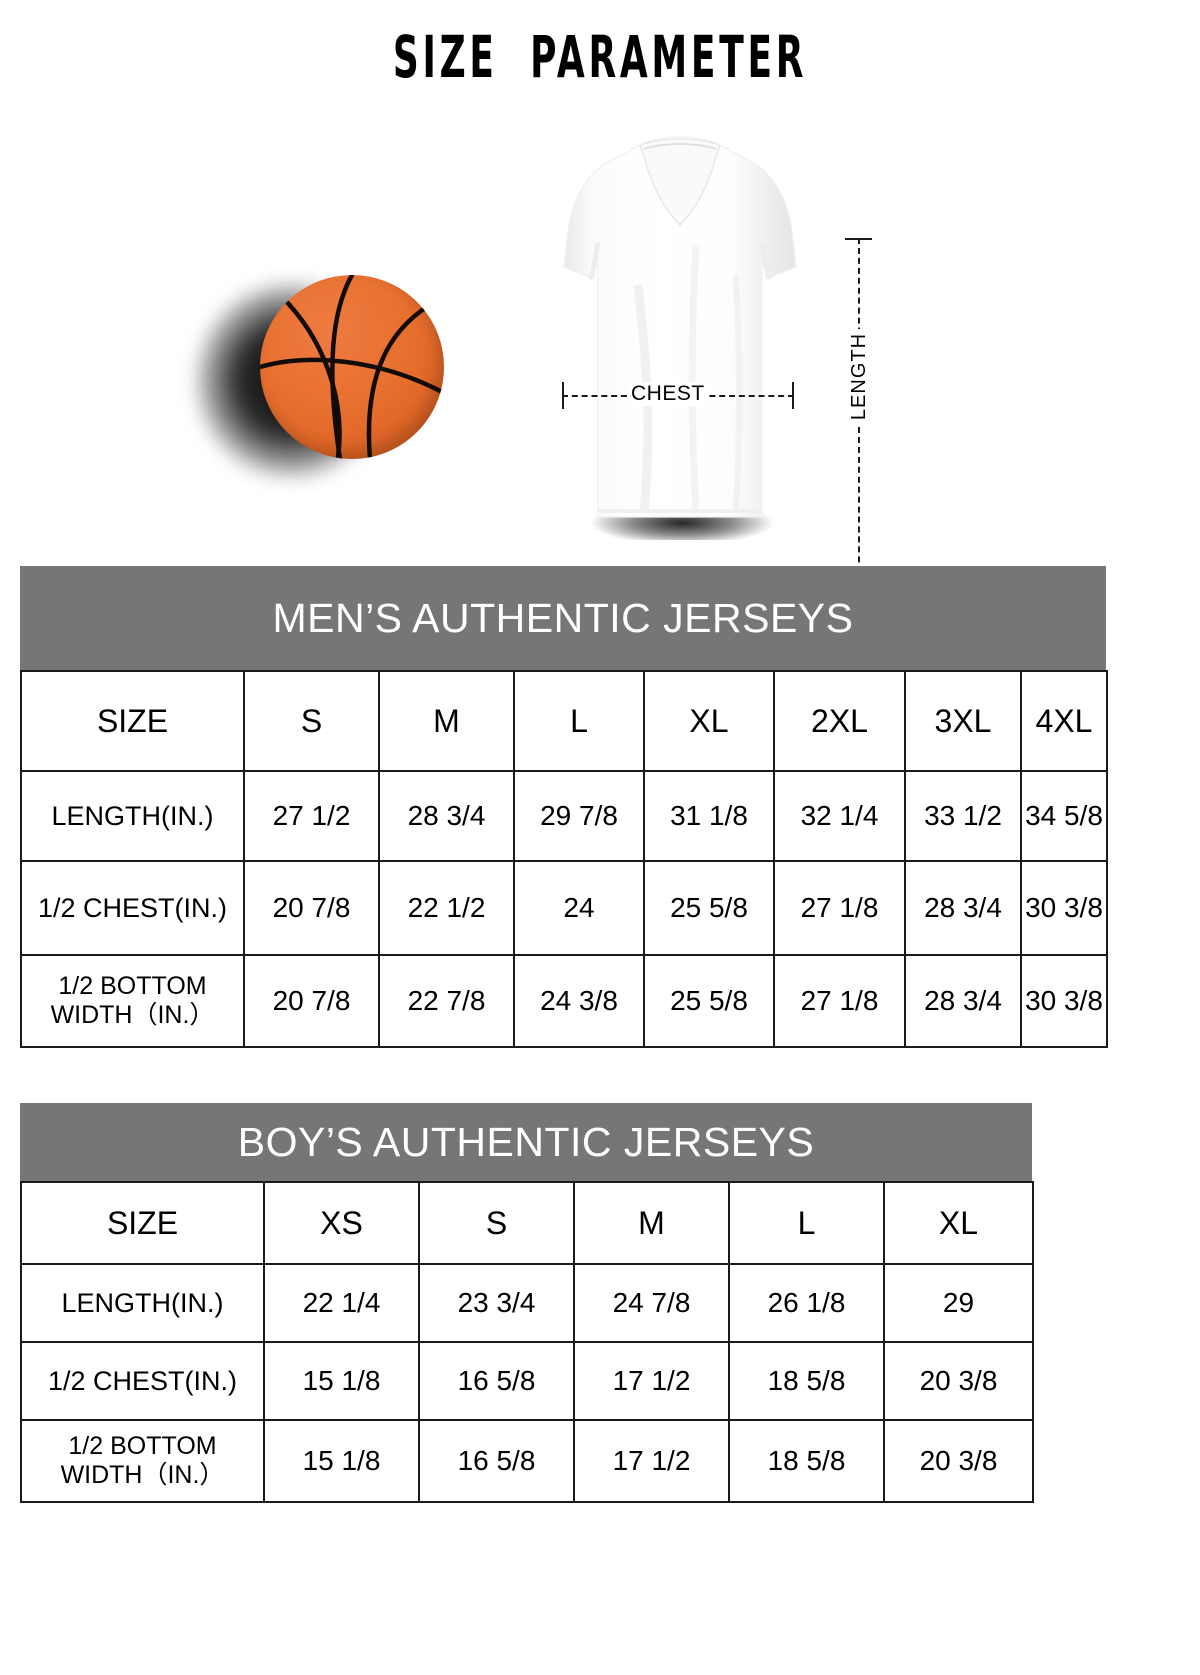  What do you see at coordinates (563, 395) in the screenshot?
I see `chest-tick-left` at bounding box center [563, 395].